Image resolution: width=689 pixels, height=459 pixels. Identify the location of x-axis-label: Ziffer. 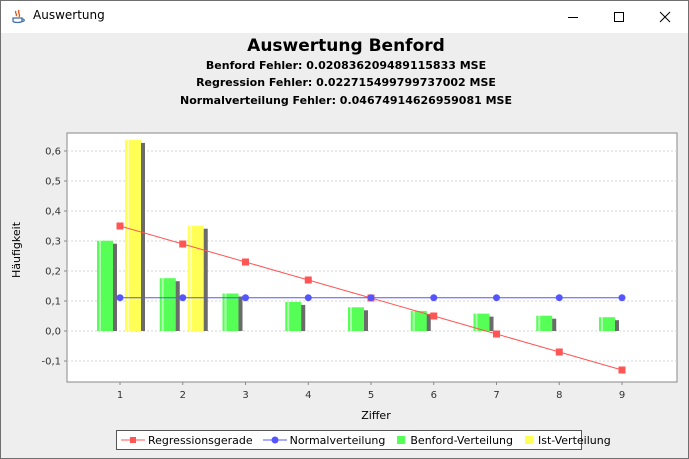
(376, 415).